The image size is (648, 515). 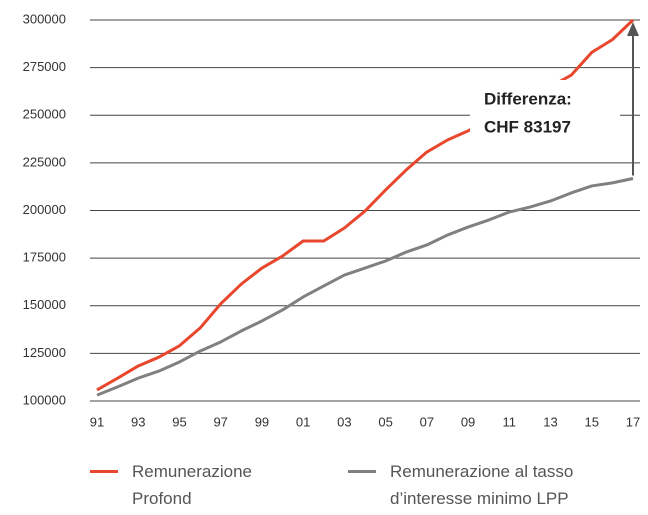 I want to click on y-tick-label: 200000, so click(x=44, y=209).